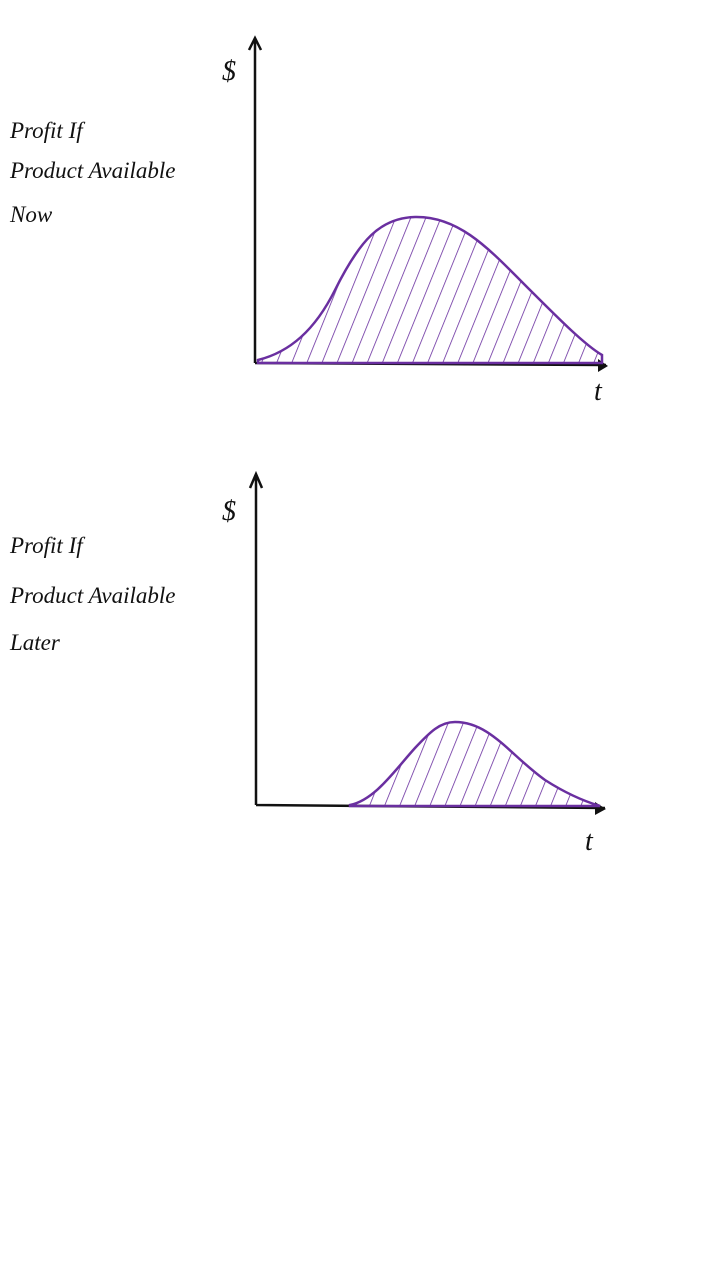 The height and width of the screenshot is (1280, 720). I want to click on panel-label: Later, so click(35, 642).